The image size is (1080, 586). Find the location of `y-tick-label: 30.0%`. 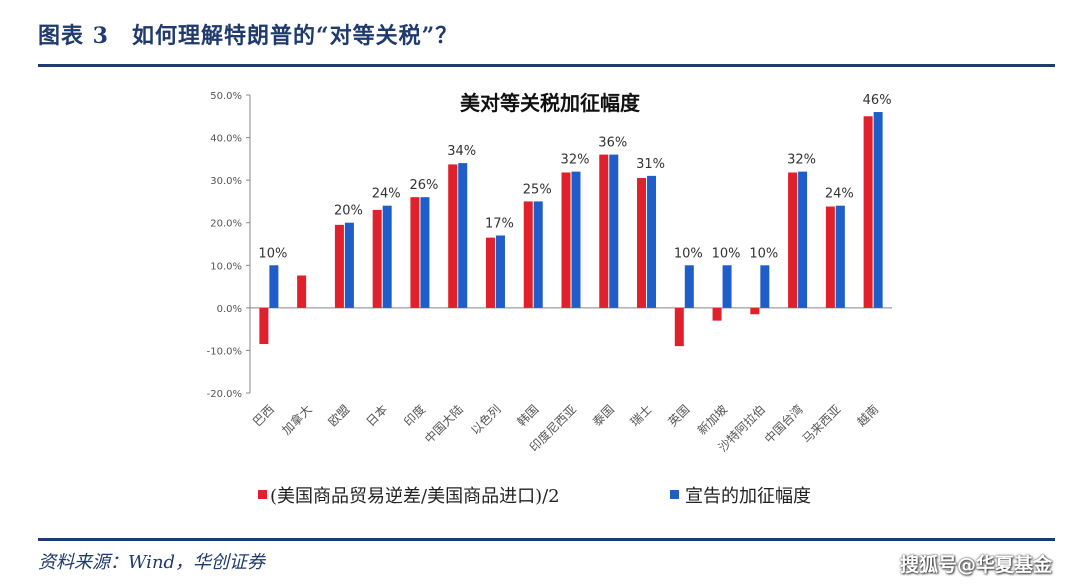

y-tick-label: 30.0% is located at coordinates (226, 181).